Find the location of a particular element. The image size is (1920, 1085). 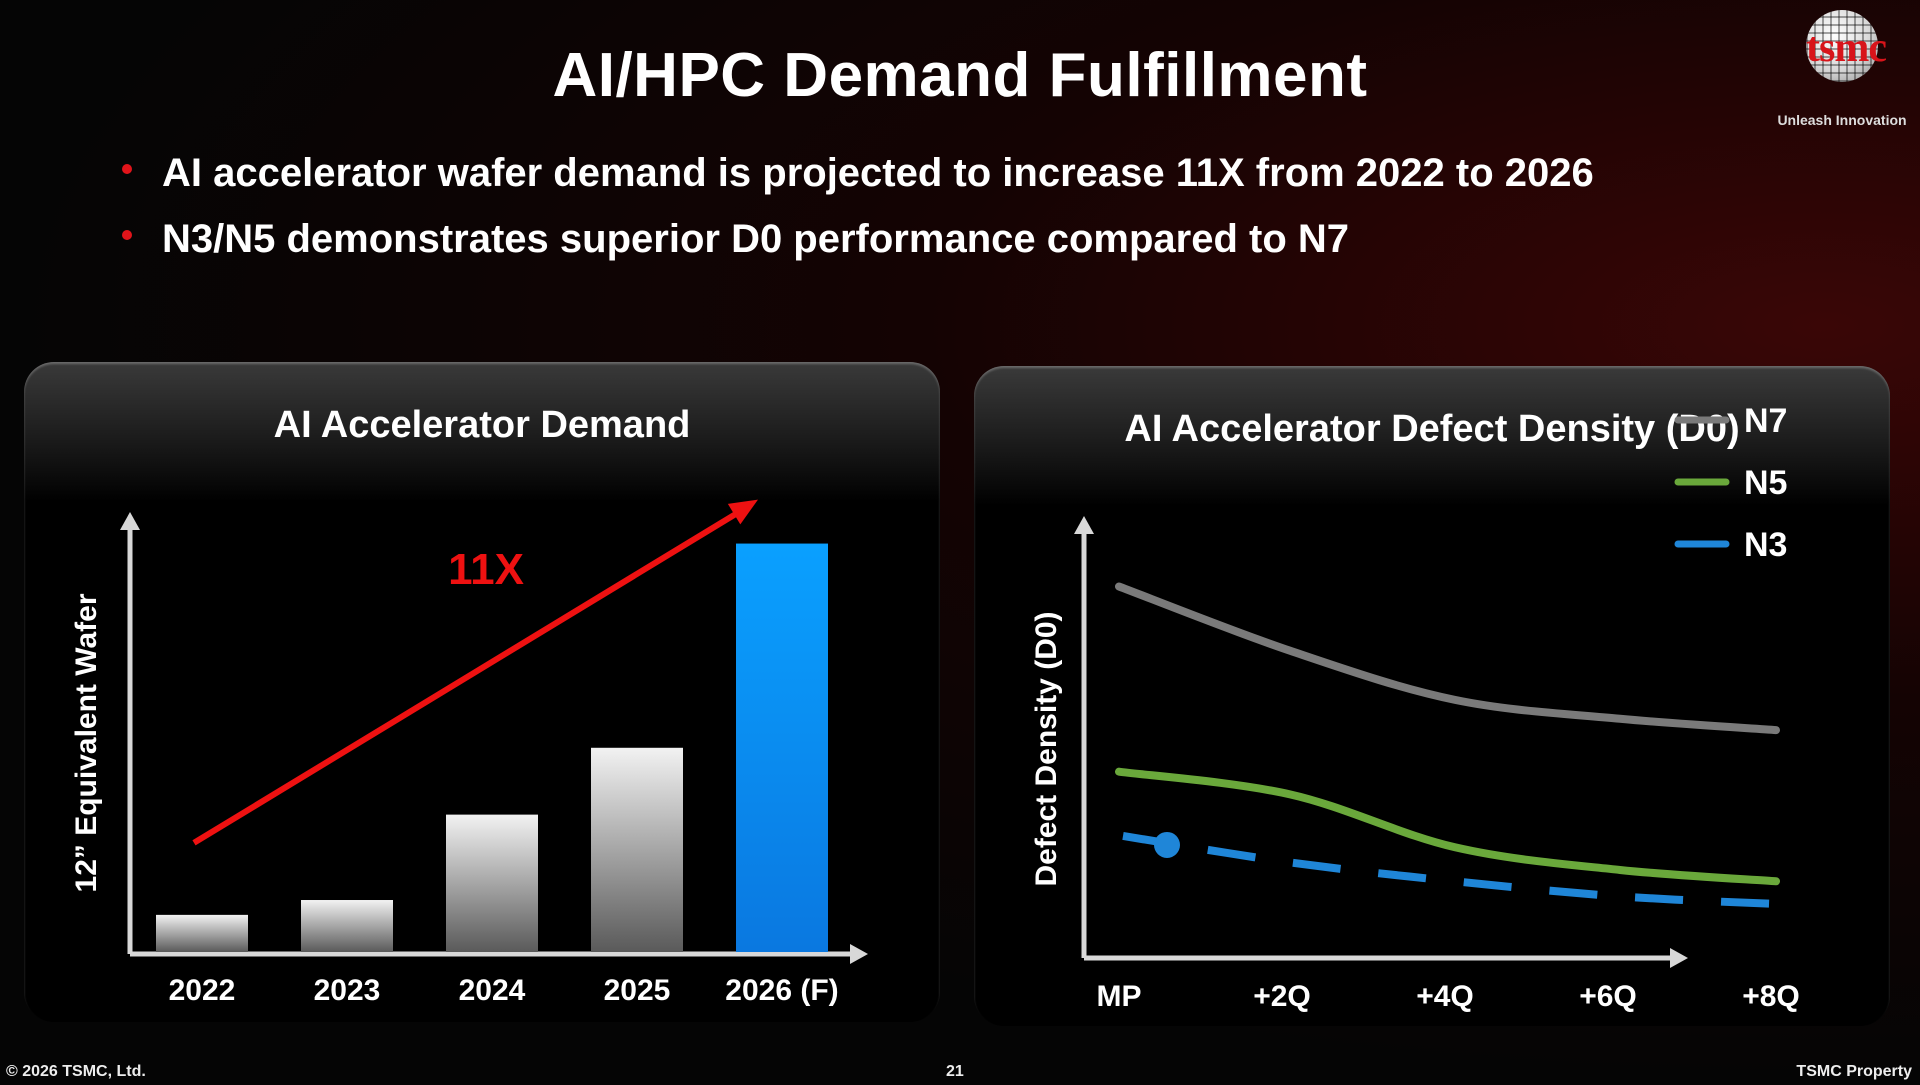

series-marker-dot is located at coordinates (1167, 844).